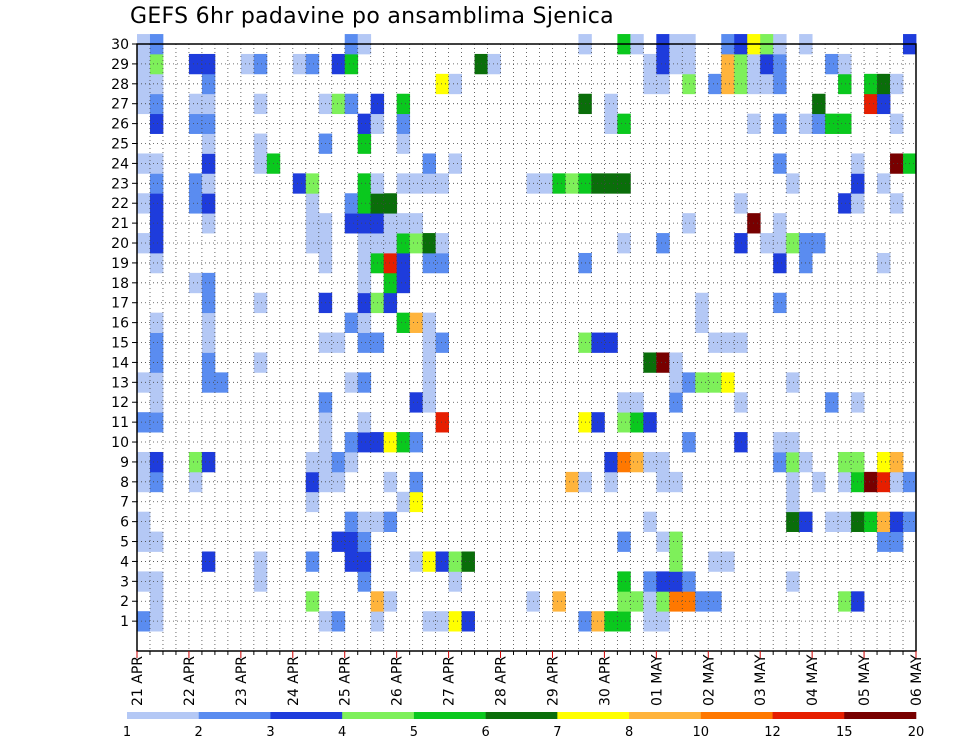 The image size is (960, 742). What do you see at coordinates (127, 732) in the screenshot?
I see `legend-label: 1` at bounding box center [127, 732].